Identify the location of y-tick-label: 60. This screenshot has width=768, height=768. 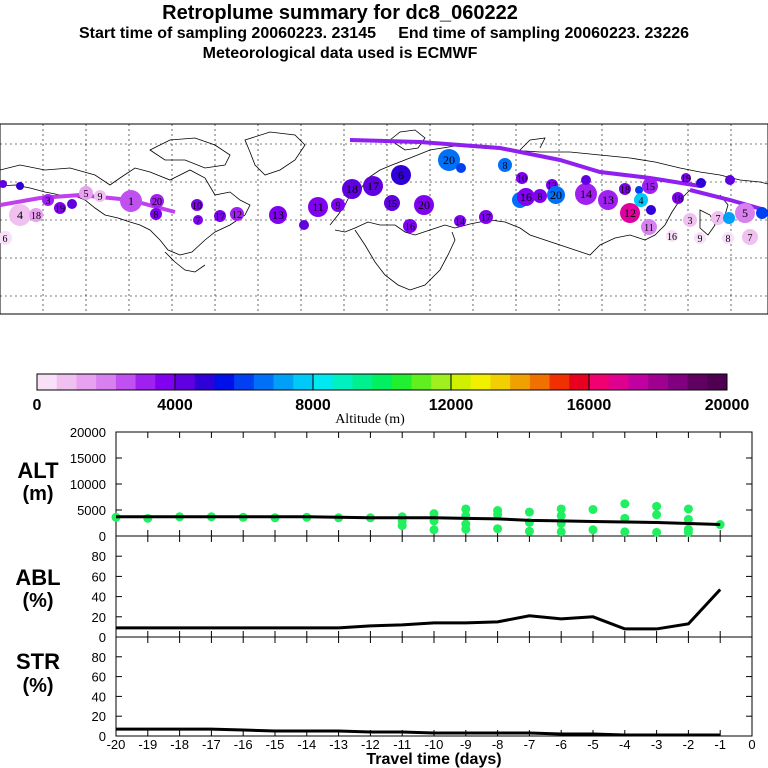
(99, 677).